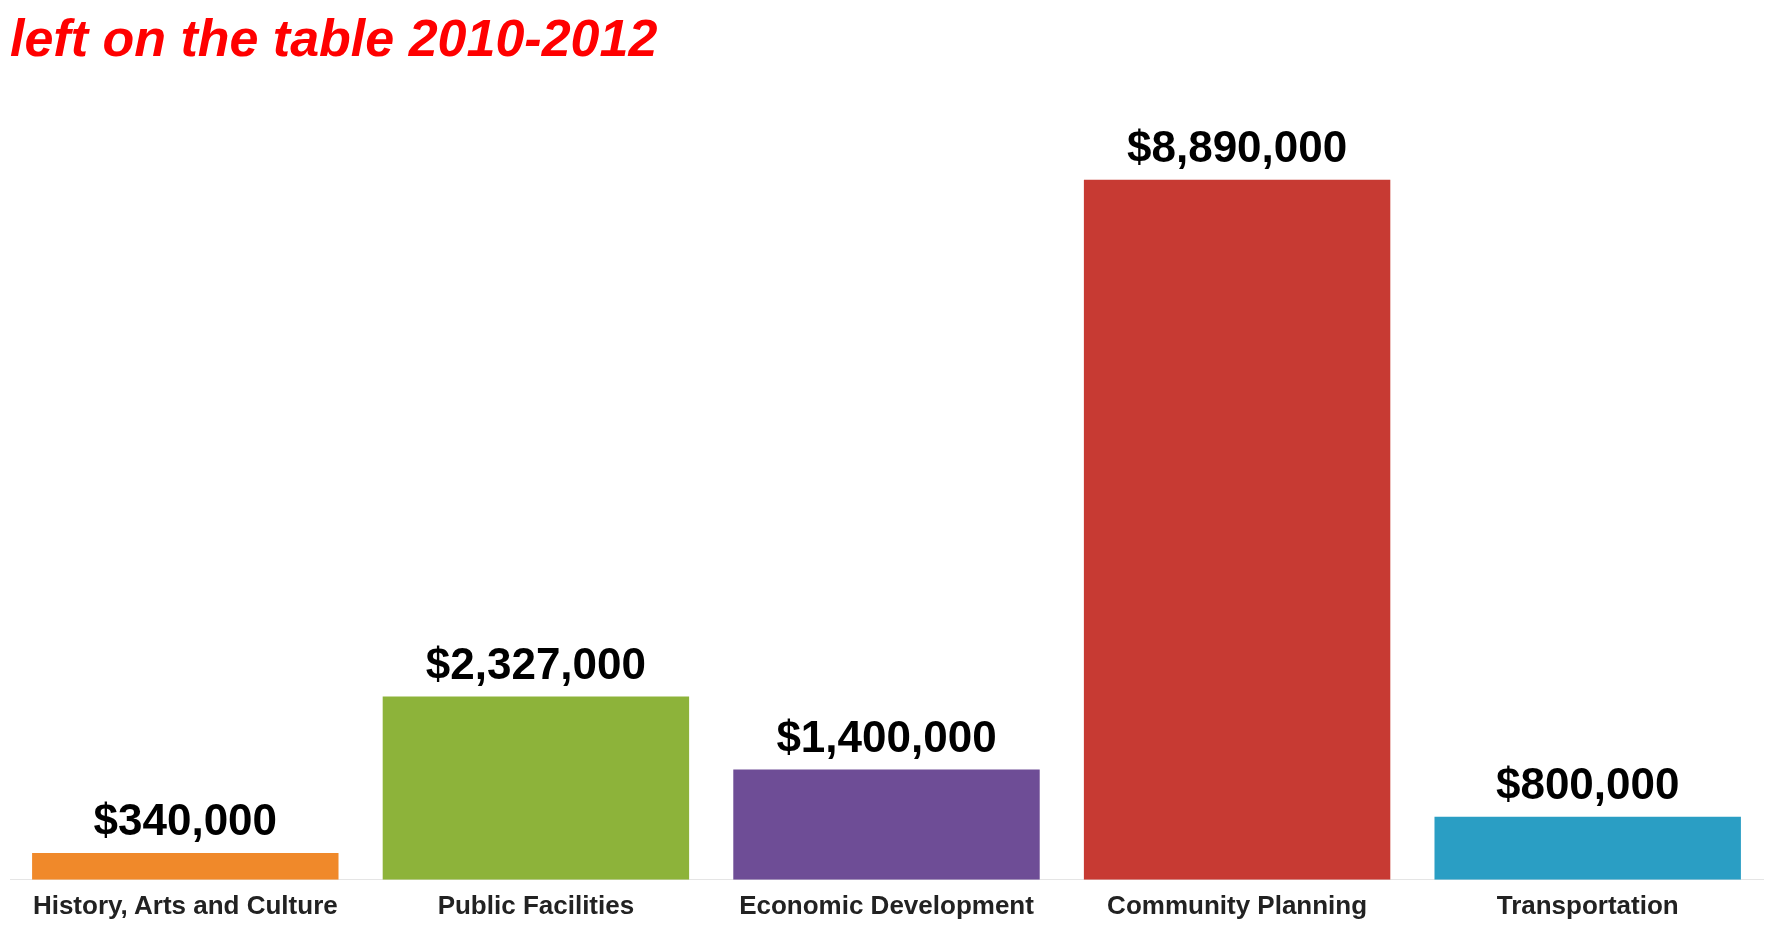 The image size is (1773, 935). What do you see at coordinates (536, 904) in the screenshot?
I see `x-tick-label: Public Facilities` at bounding box center [536, 904].